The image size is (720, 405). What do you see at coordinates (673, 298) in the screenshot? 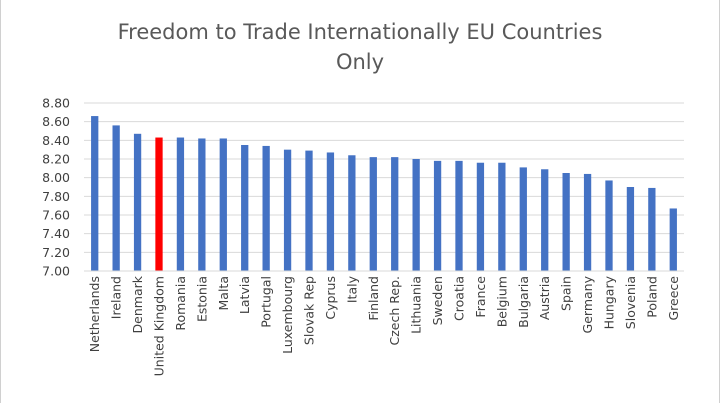
I see `x-tick-label: Greece` at bounding box center [673, 298].